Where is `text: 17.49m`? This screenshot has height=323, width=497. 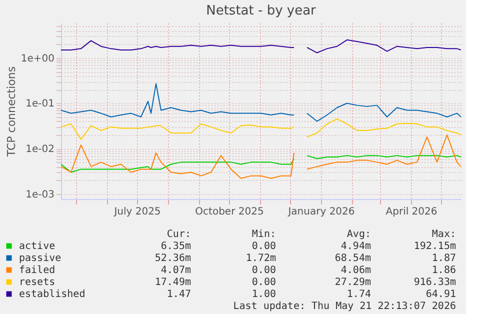
text: 17.49m is located at coordinates (172, 282).